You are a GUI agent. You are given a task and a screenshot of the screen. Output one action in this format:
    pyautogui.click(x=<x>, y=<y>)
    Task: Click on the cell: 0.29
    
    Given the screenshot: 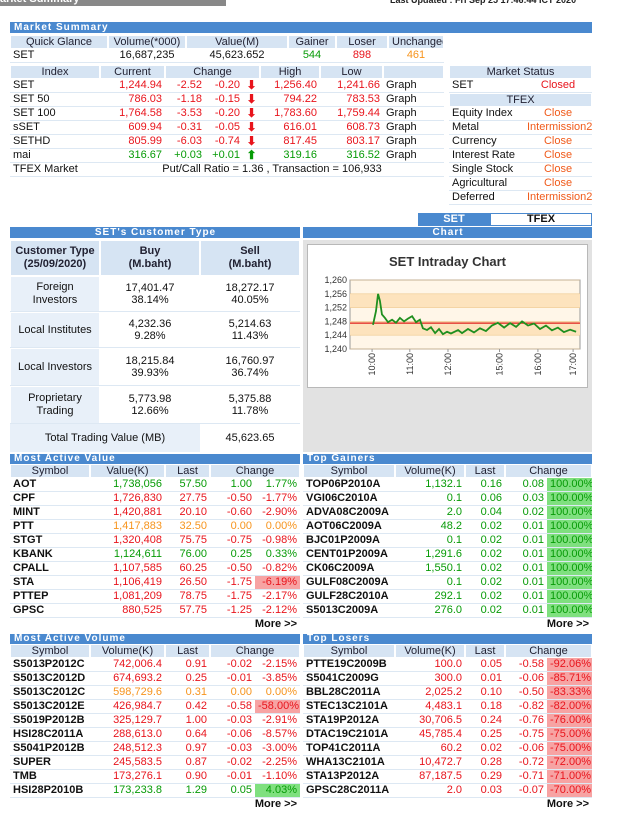 What is the action you would take?
    pyautogui.click(x=485, y=777)
    